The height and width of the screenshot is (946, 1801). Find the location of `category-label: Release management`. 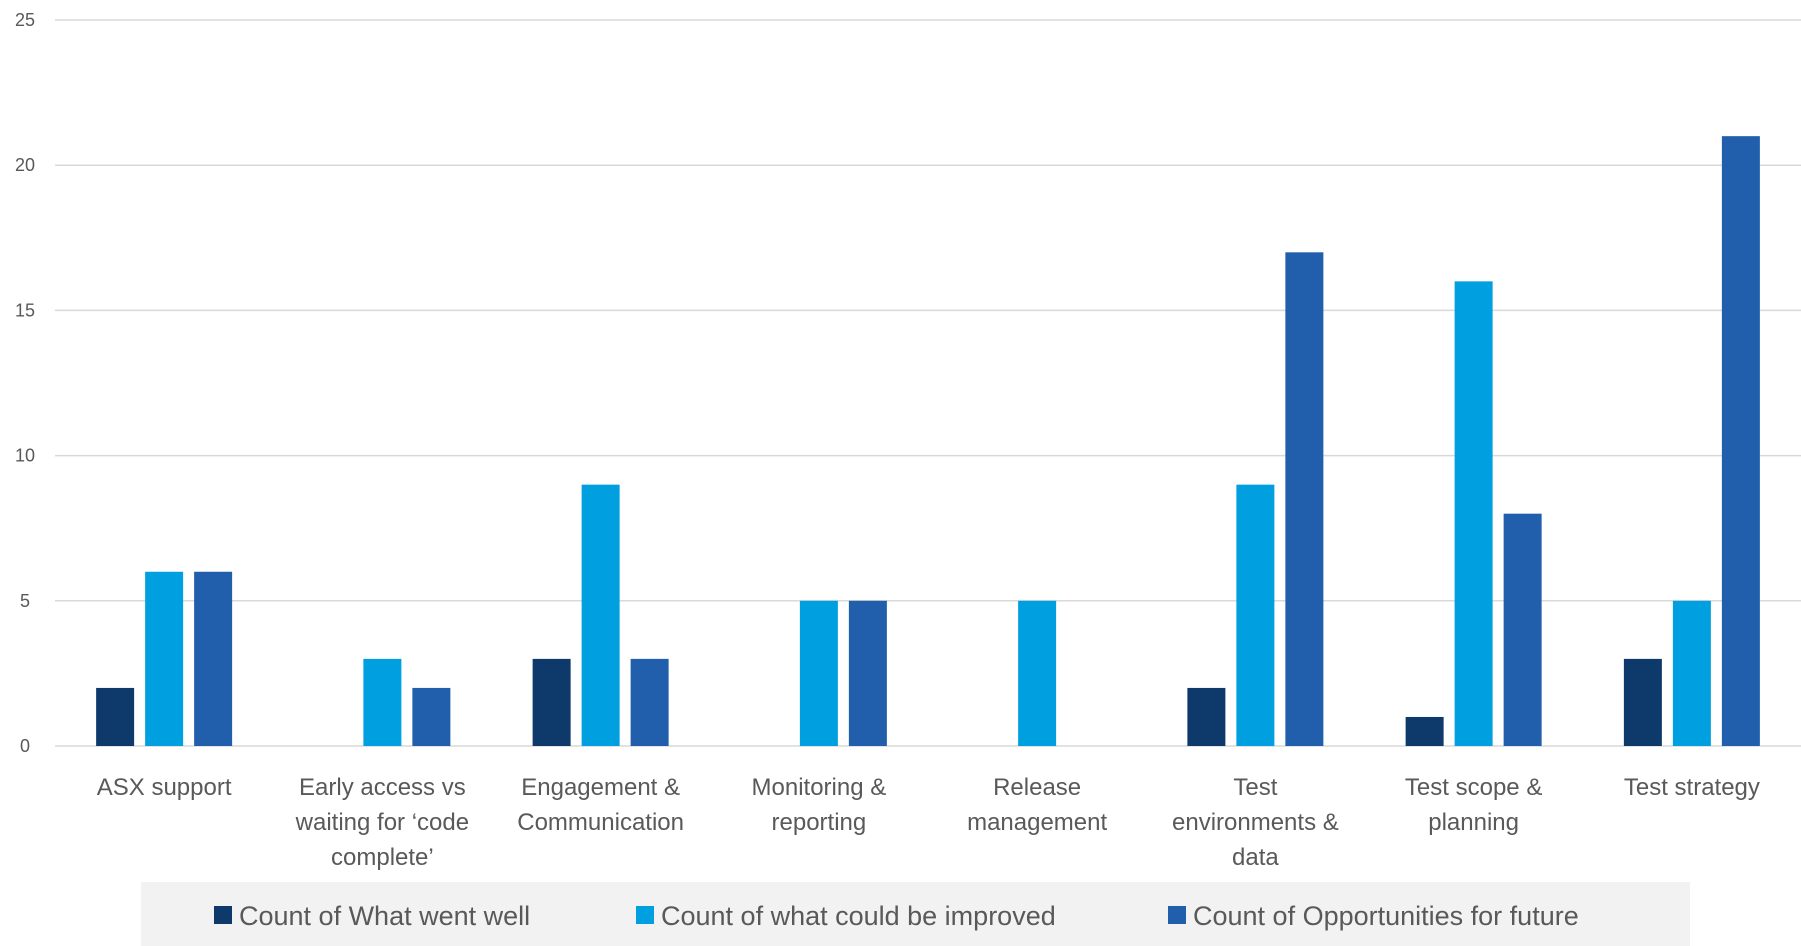

category-label: Release management is located at coordinates (1037, 805).